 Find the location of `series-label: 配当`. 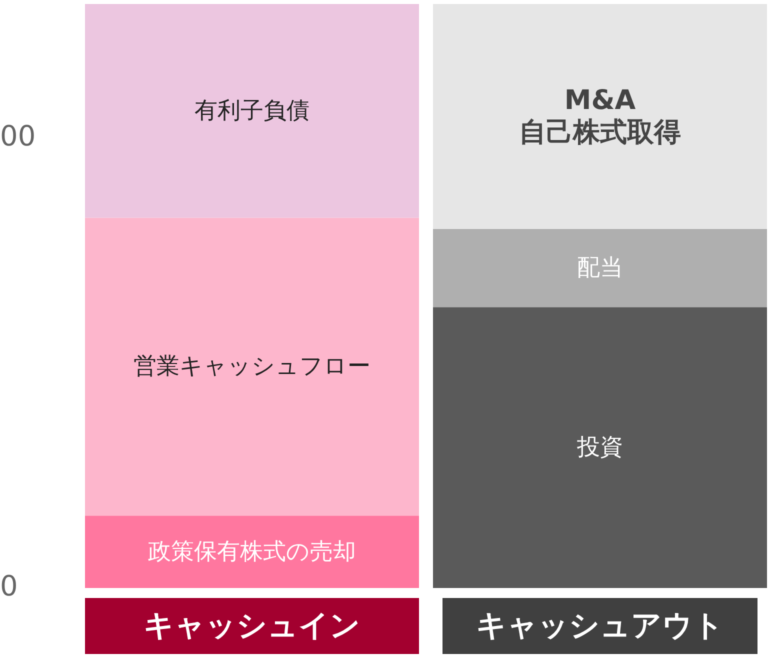

series-label: 配当 is located at coordinates (600, 267).